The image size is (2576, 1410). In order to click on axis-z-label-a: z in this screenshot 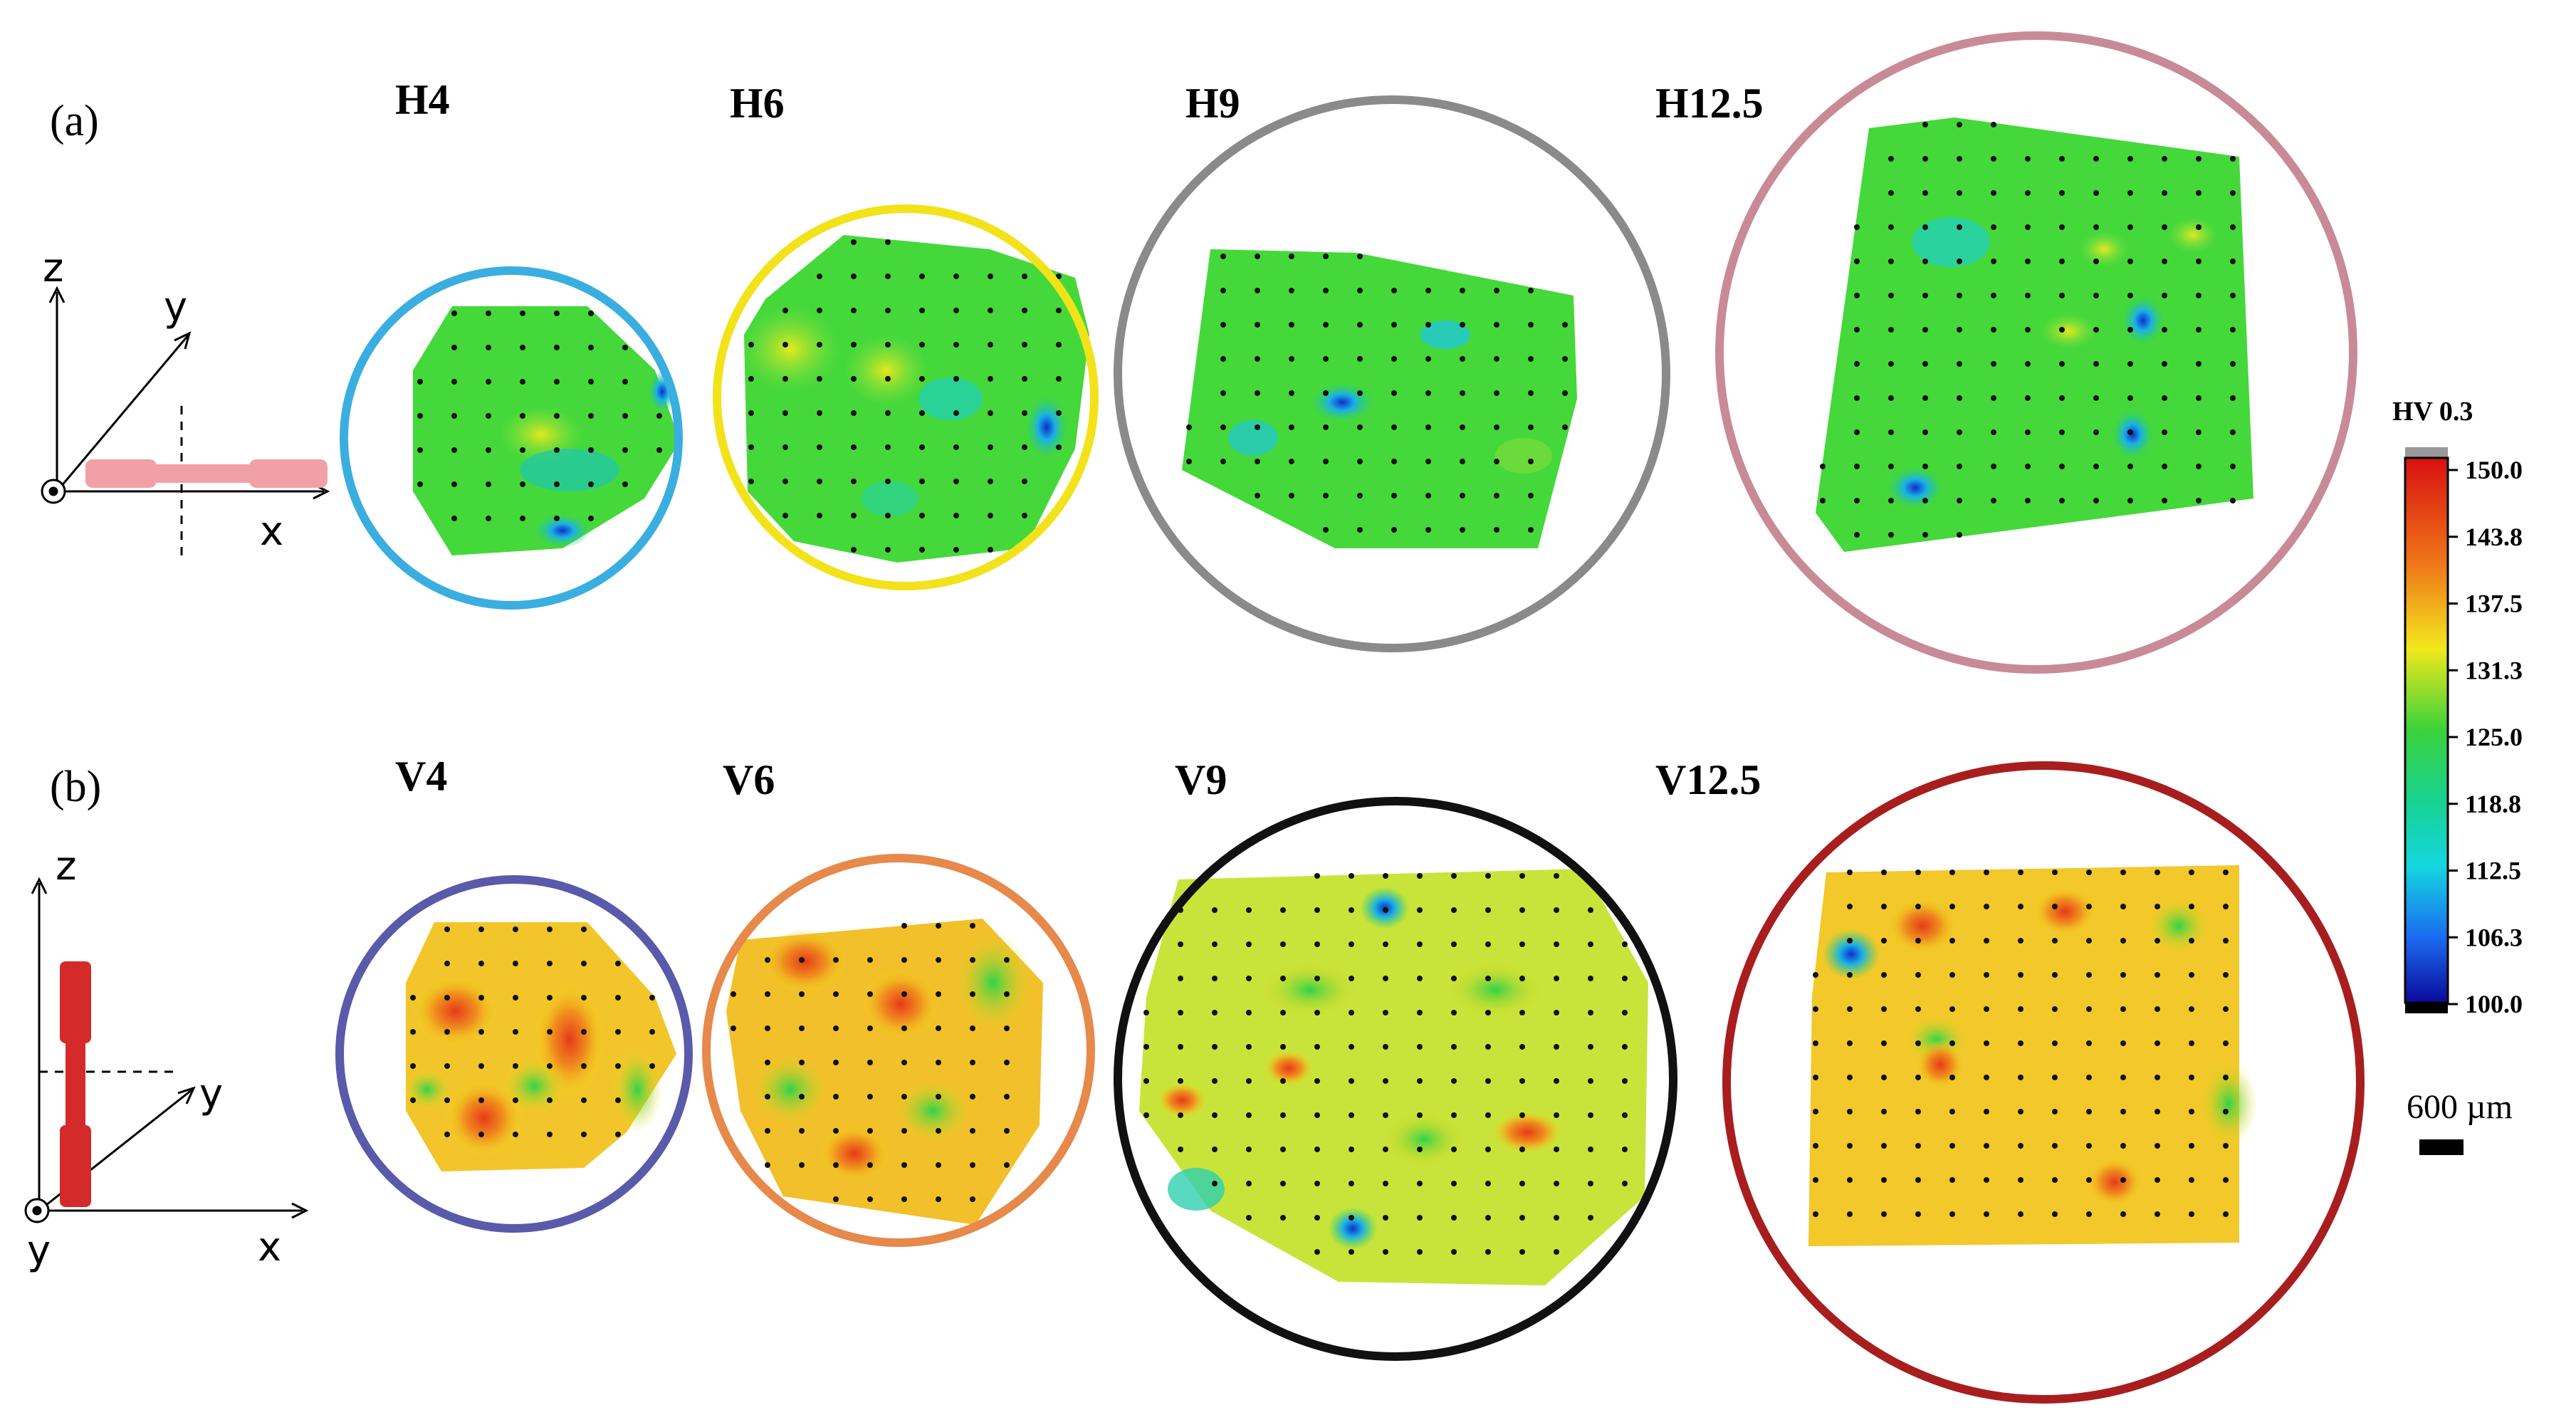, I will do `click(53, 268)`.